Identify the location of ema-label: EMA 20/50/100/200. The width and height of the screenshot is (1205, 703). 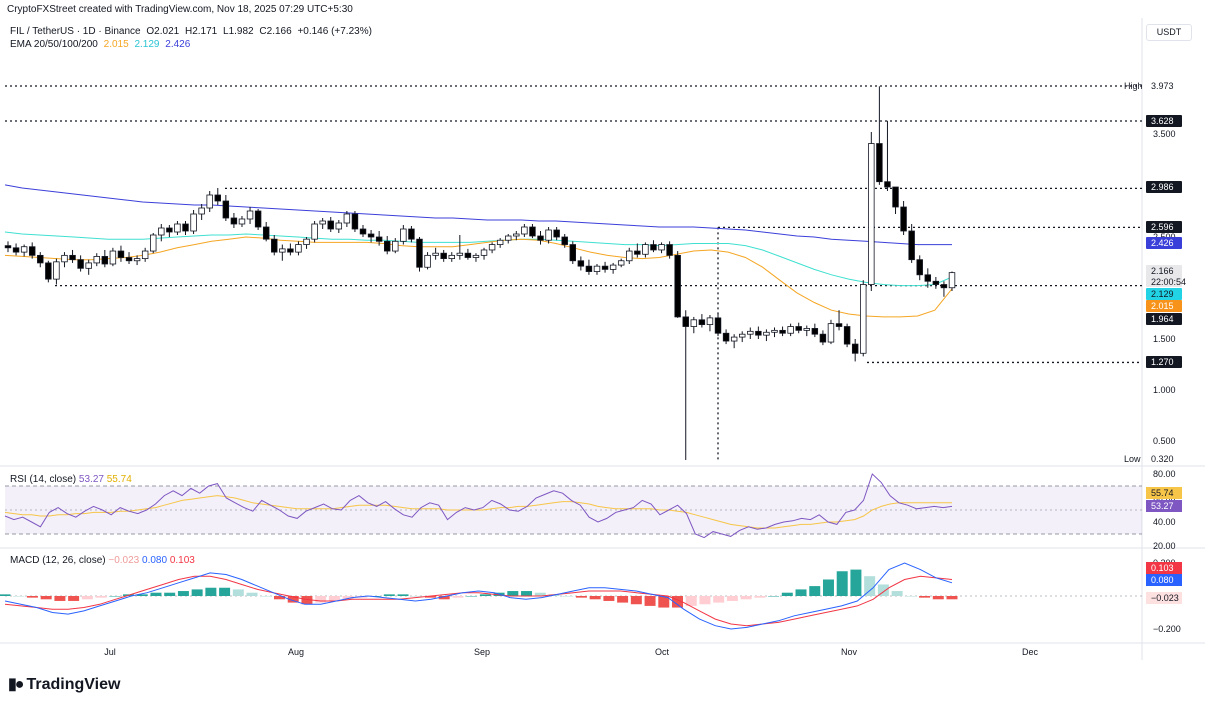
(54, 44).